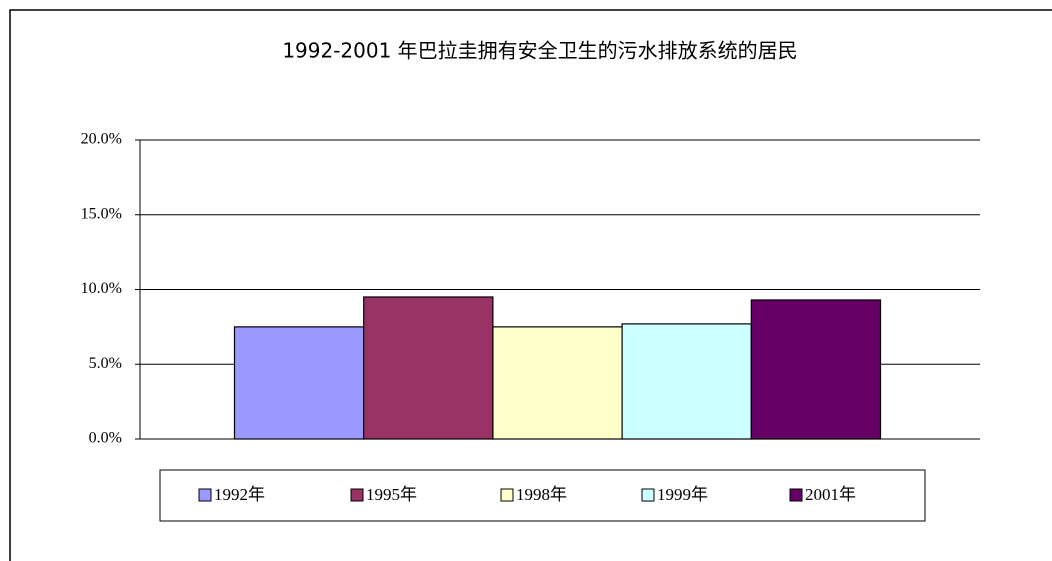 The height and width of the screenshot is (561, 1052). What do you see at coordinates (105, 363) in the screenshot?
I see `y-tick-label: 5.0%` at bounding box center [105, 363].